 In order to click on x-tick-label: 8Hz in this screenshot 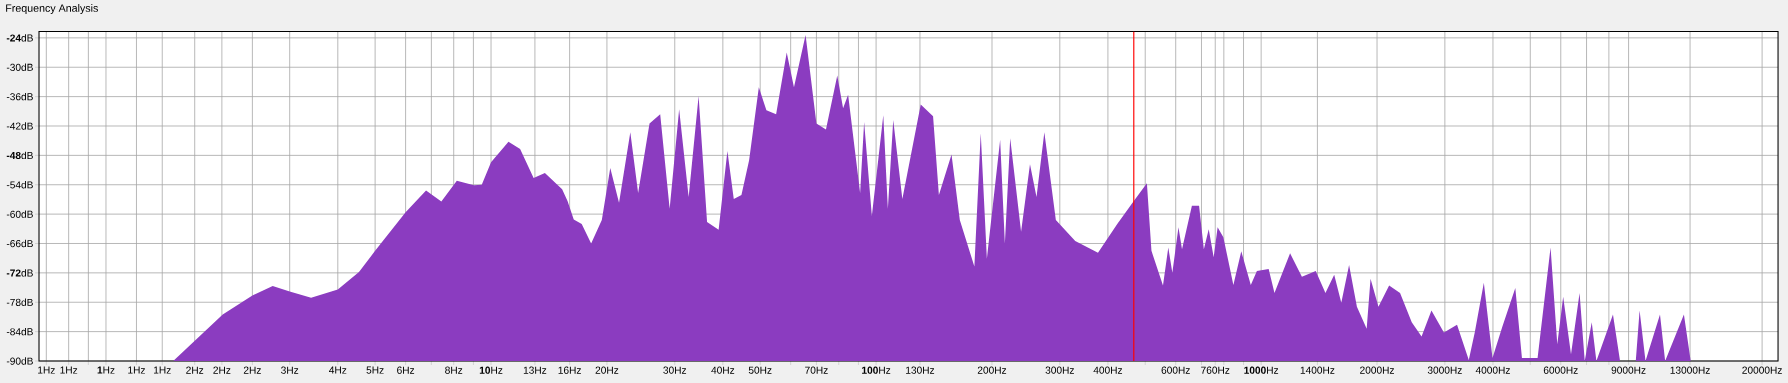, I will do `click(454, 370)`.